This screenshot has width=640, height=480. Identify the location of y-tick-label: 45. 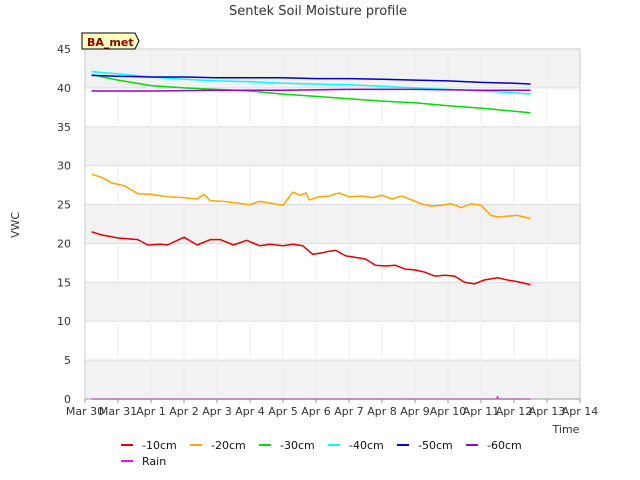
(64, 49).